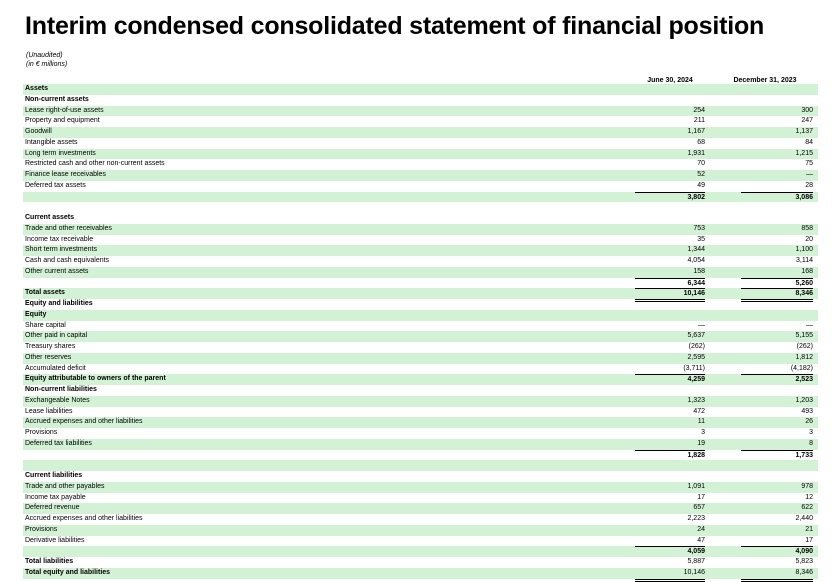  I want to click on value-june-2024: 52, so click(701, 174).